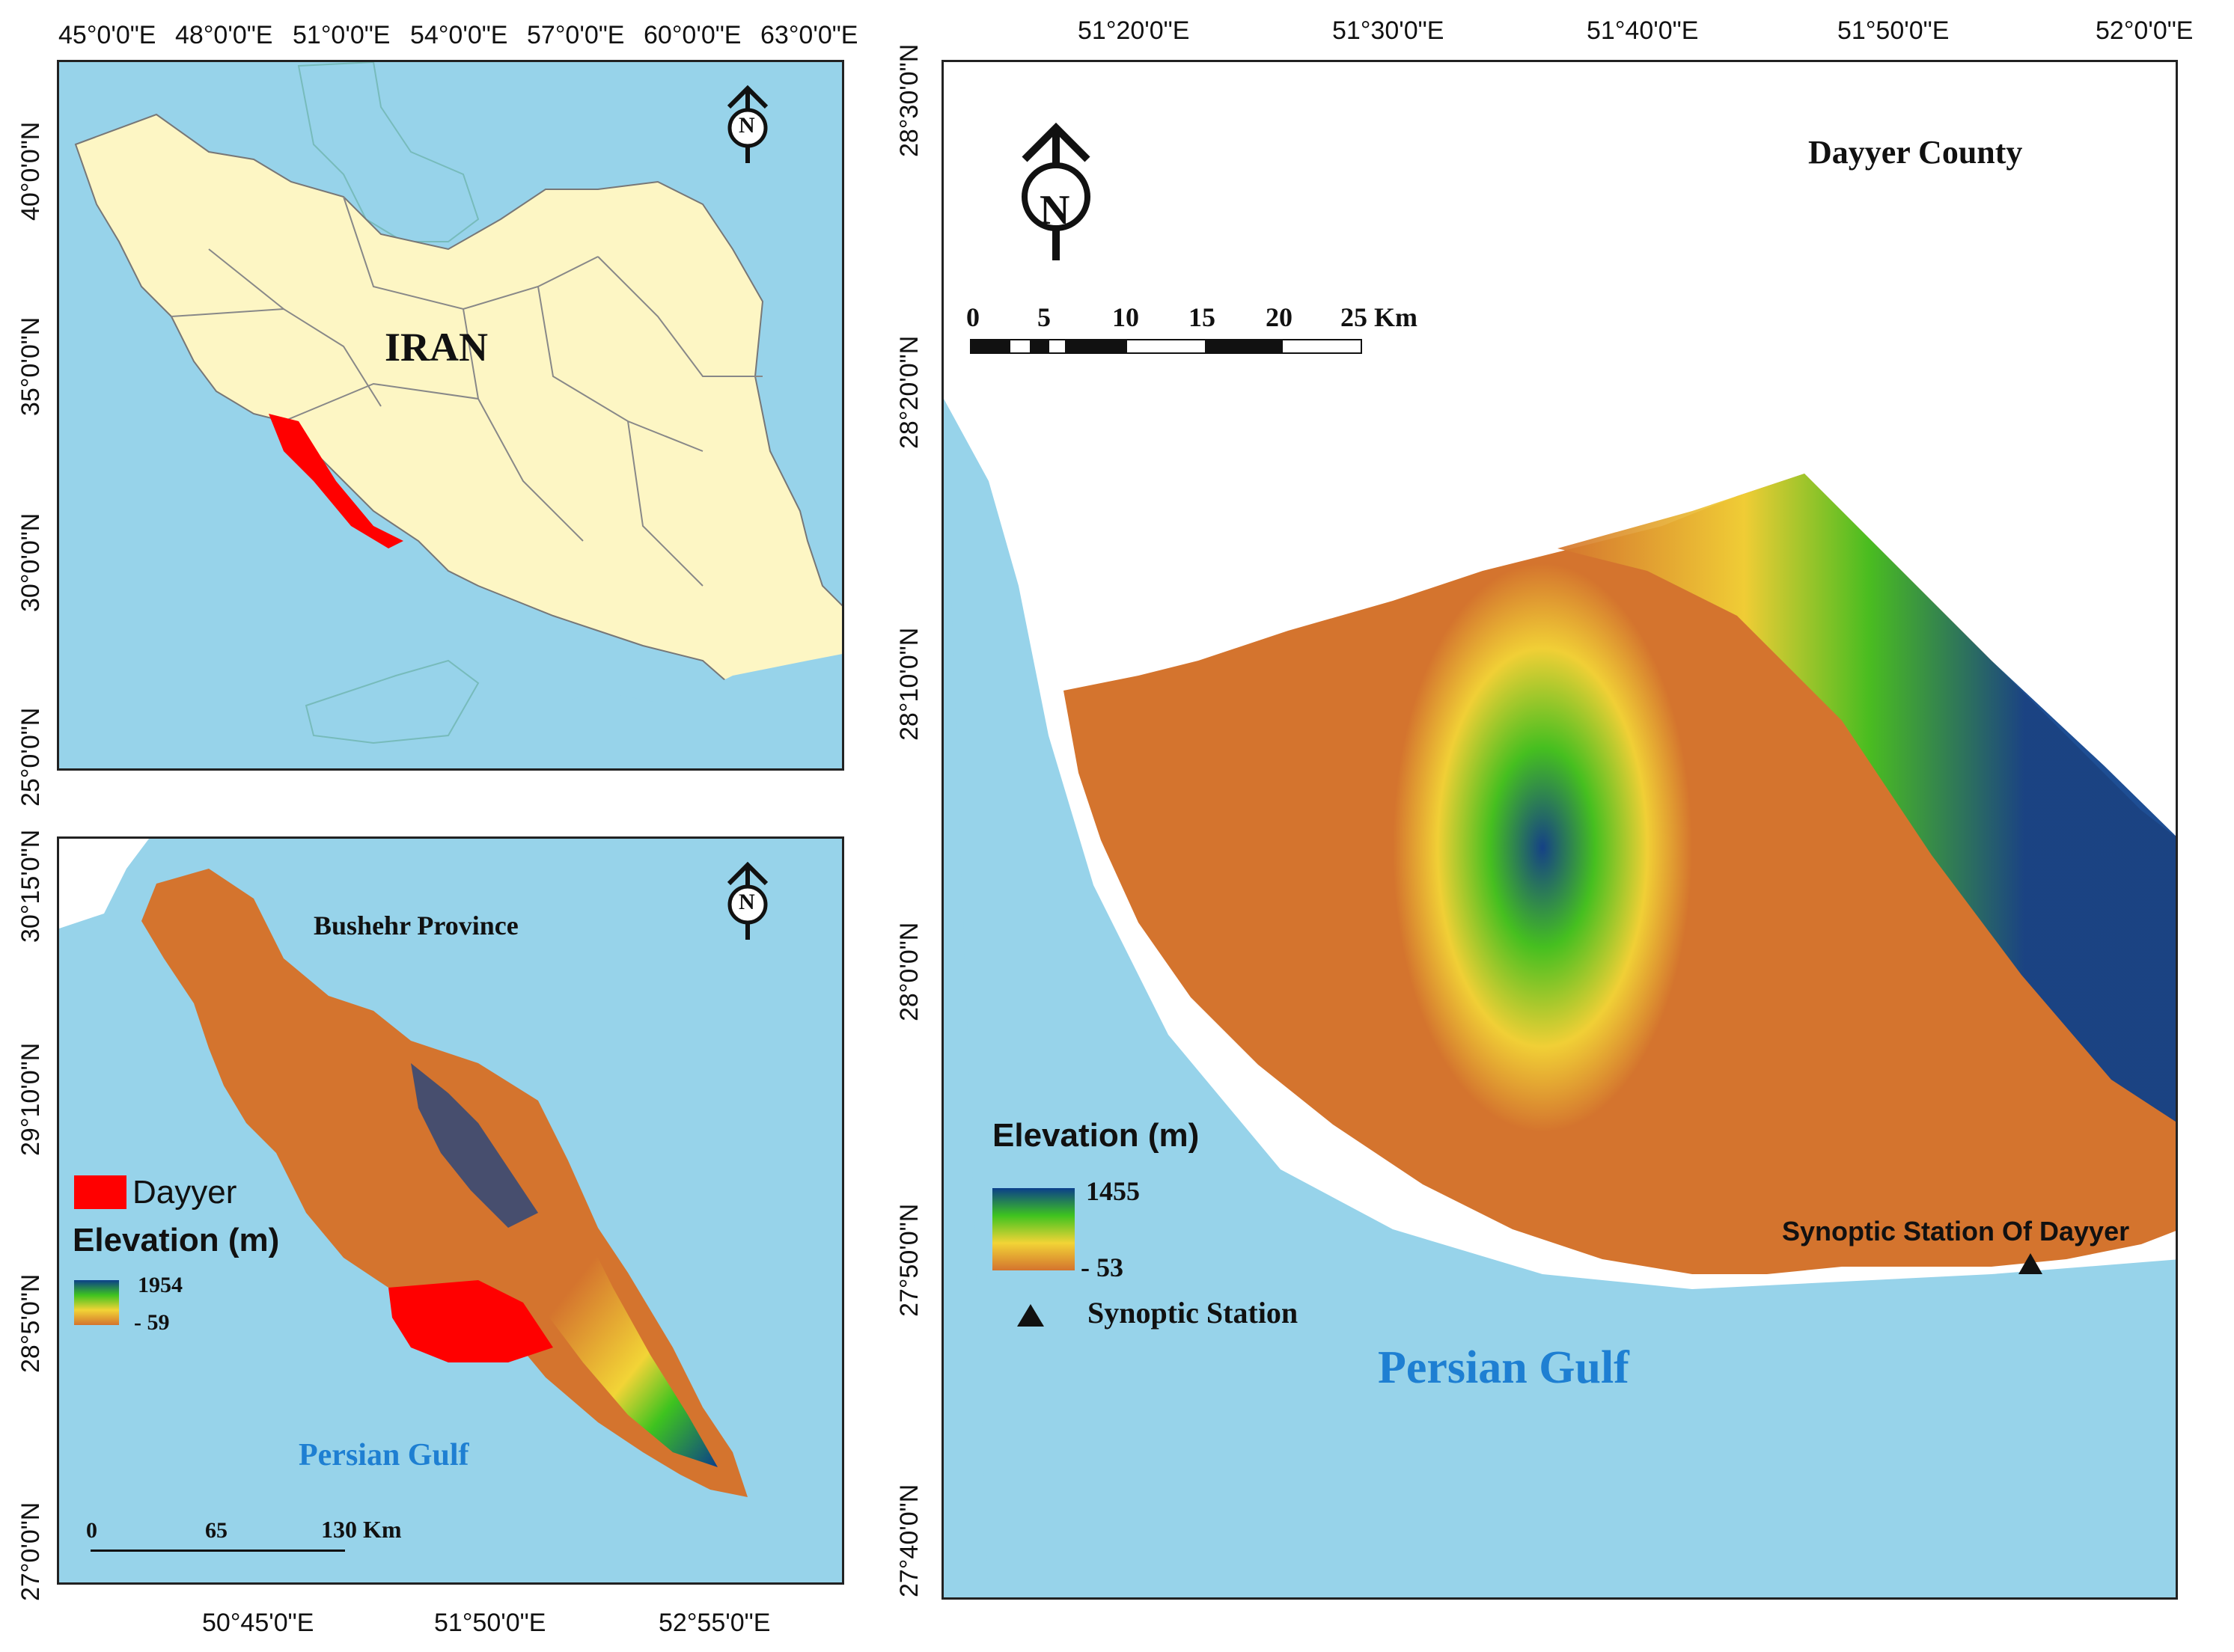 This screenshot has height=1652, width=2234. Describe the element at coordinates (1388, 30) in the screenshot. I see `lon-tick: 51°30'0"E` at that location.